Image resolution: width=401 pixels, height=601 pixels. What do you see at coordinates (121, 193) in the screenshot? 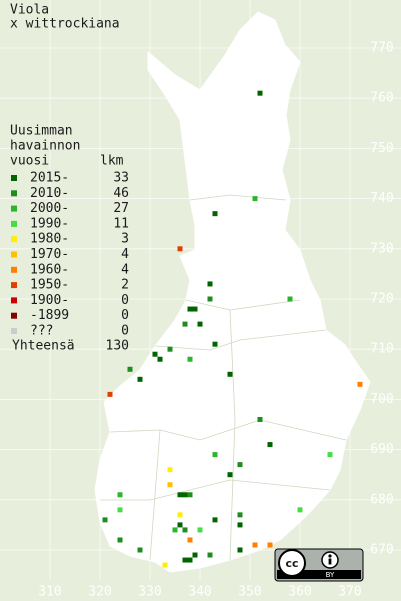
I see `legend-count: 46` at bounding box center [121, 193].